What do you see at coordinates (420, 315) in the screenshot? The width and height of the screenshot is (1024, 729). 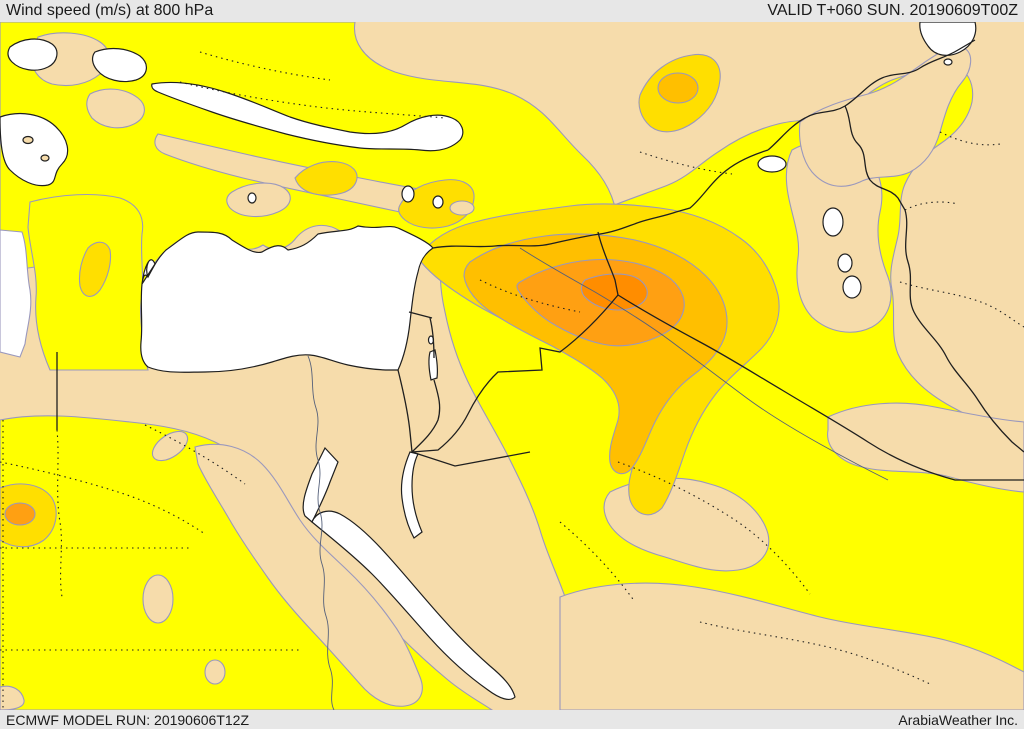 I see `border-lebanon` at bounding box center [420, 315].